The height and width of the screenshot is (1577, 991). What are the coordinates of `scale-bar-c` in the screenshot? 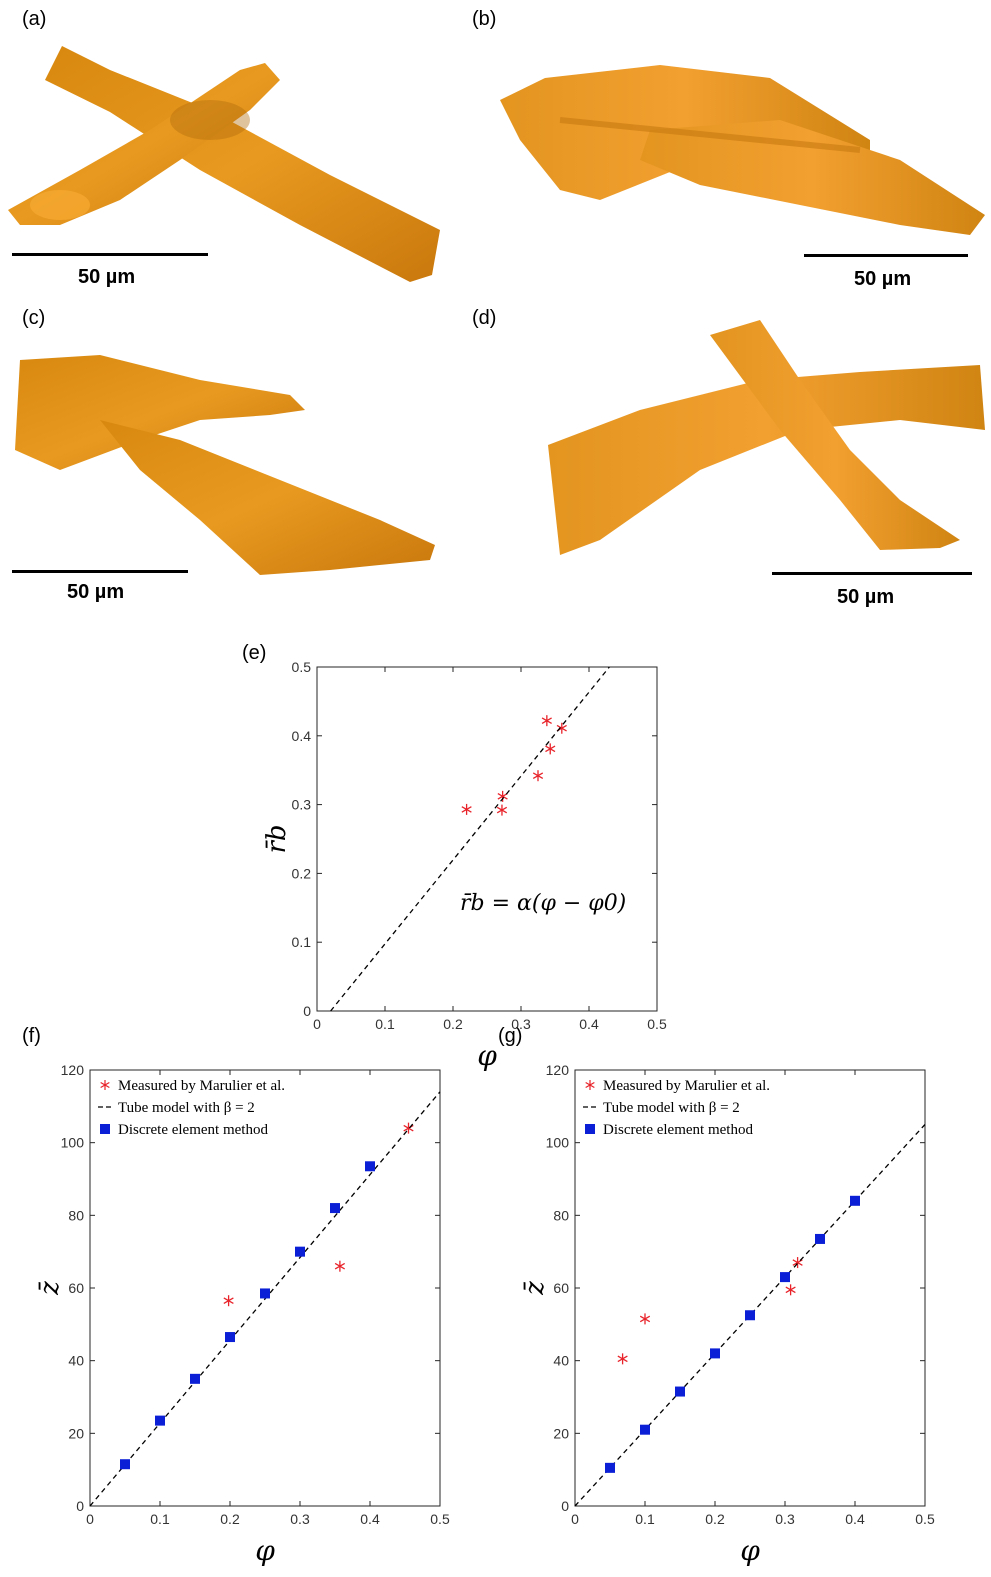 It's located at (100, 571).